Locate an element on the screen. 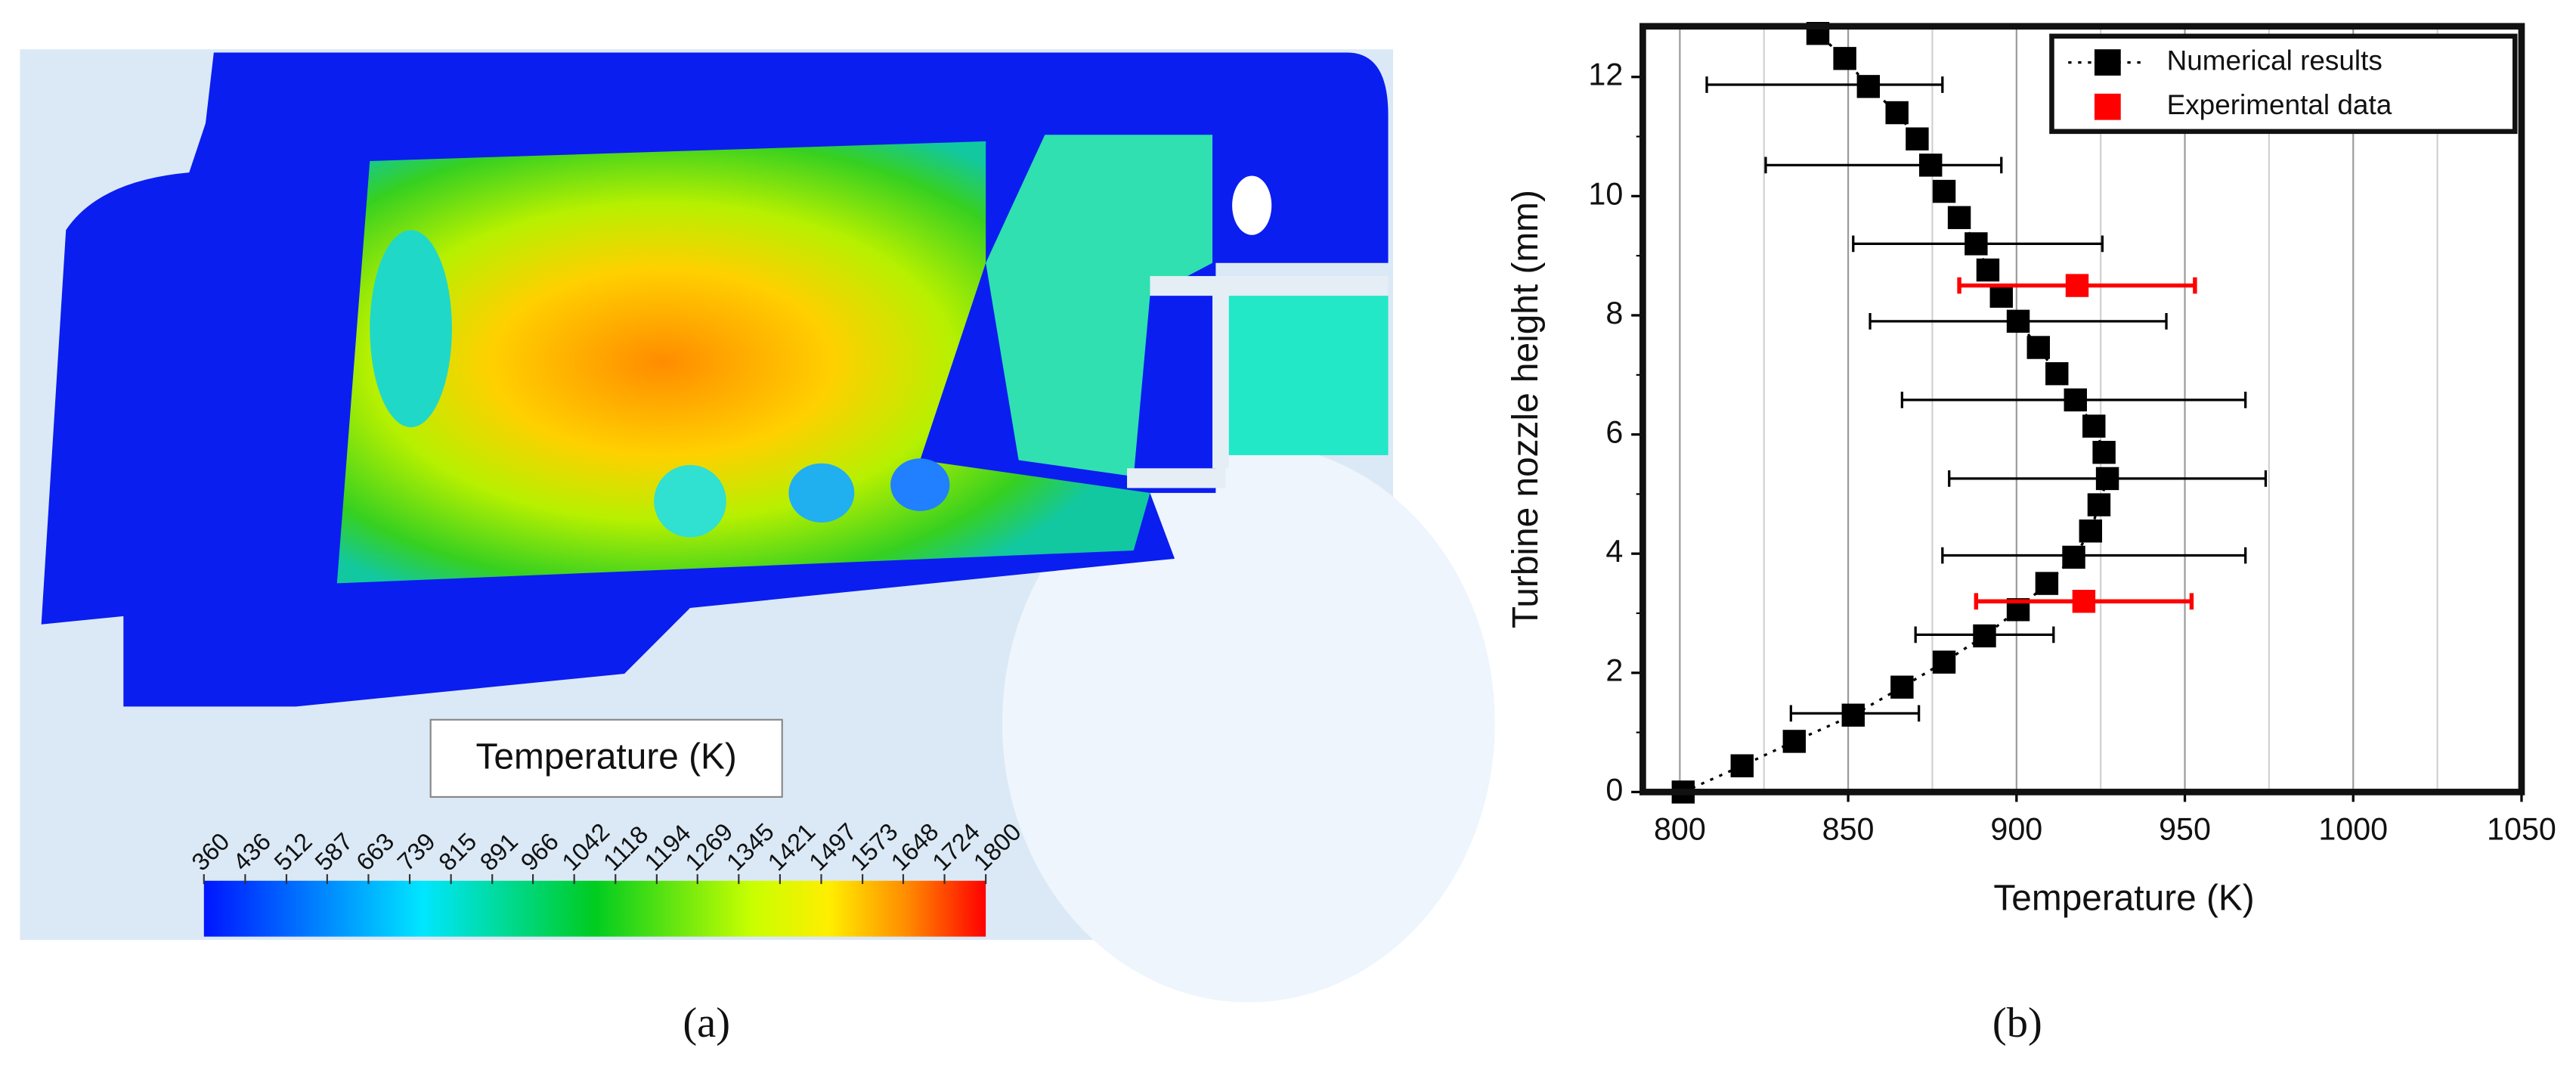 The height and width of the screenshot is (1073, 2576). x-tick-label: 850 is located at coordinates (1848, 829).